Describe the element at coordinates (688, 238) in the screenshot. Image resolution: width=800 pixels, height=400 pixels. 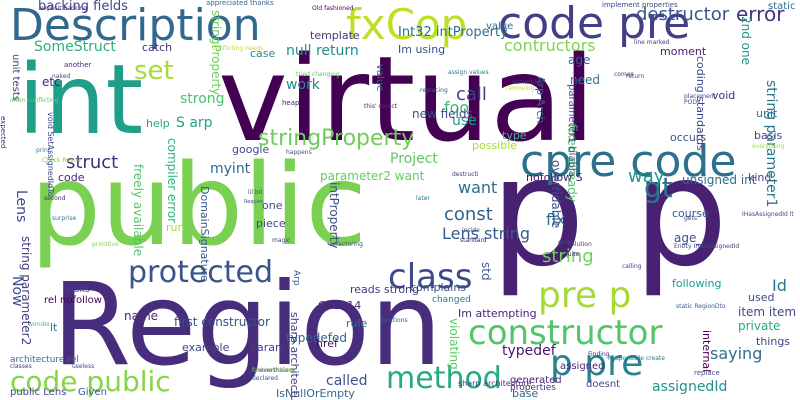
I see `word-age-underscore: age_` at that location.